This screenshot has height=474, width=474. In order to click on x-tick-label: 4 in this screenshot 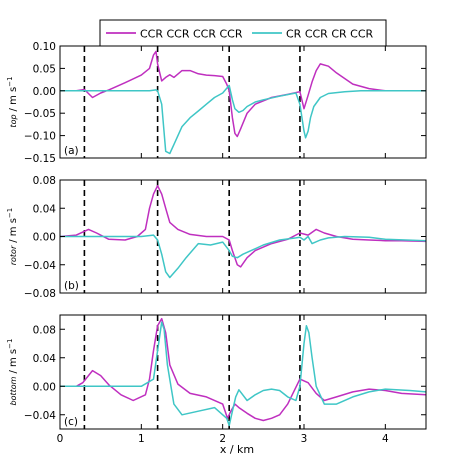, I will do `click(385, 439)`.